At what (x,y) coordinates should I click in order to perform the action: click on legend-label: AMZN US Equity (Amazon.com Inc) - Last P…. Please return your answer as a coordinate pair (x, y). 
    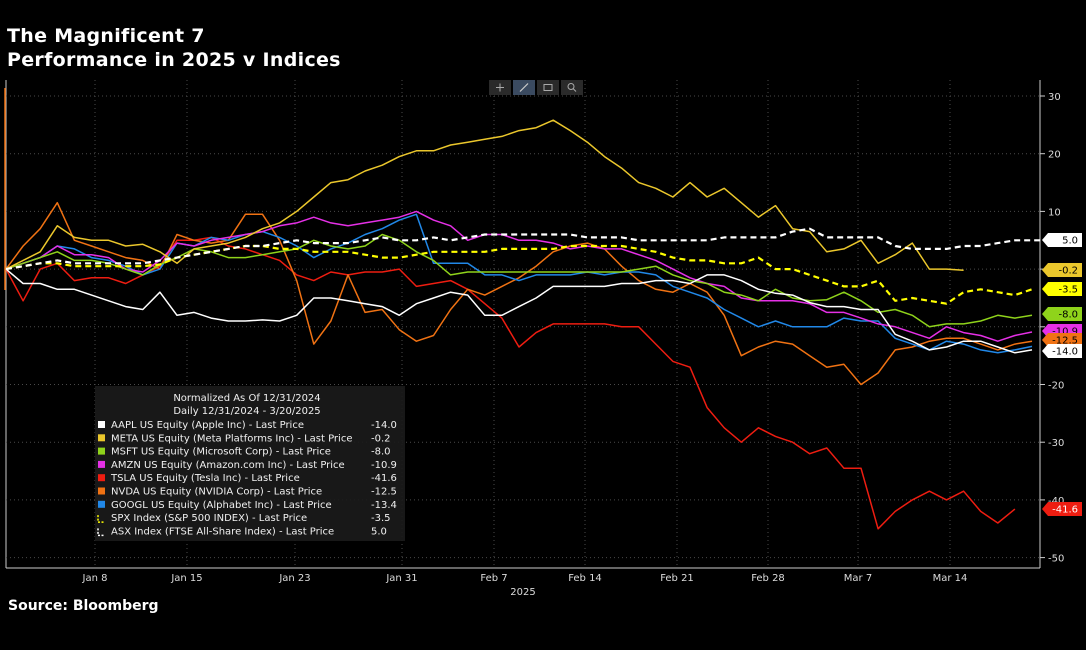
    Looking at the image, I should click on (228, 465).